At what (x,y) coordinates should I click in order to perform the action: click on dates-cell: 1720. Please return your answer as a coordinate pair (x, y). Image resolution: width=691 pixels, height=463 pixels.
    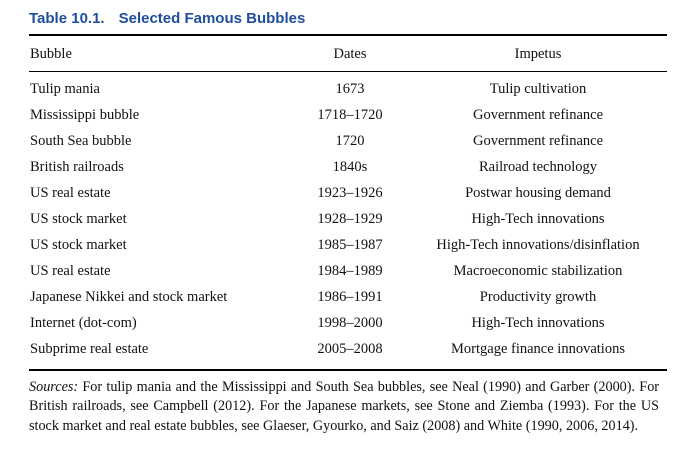
    Looking at the image, I should click on (350, 141).